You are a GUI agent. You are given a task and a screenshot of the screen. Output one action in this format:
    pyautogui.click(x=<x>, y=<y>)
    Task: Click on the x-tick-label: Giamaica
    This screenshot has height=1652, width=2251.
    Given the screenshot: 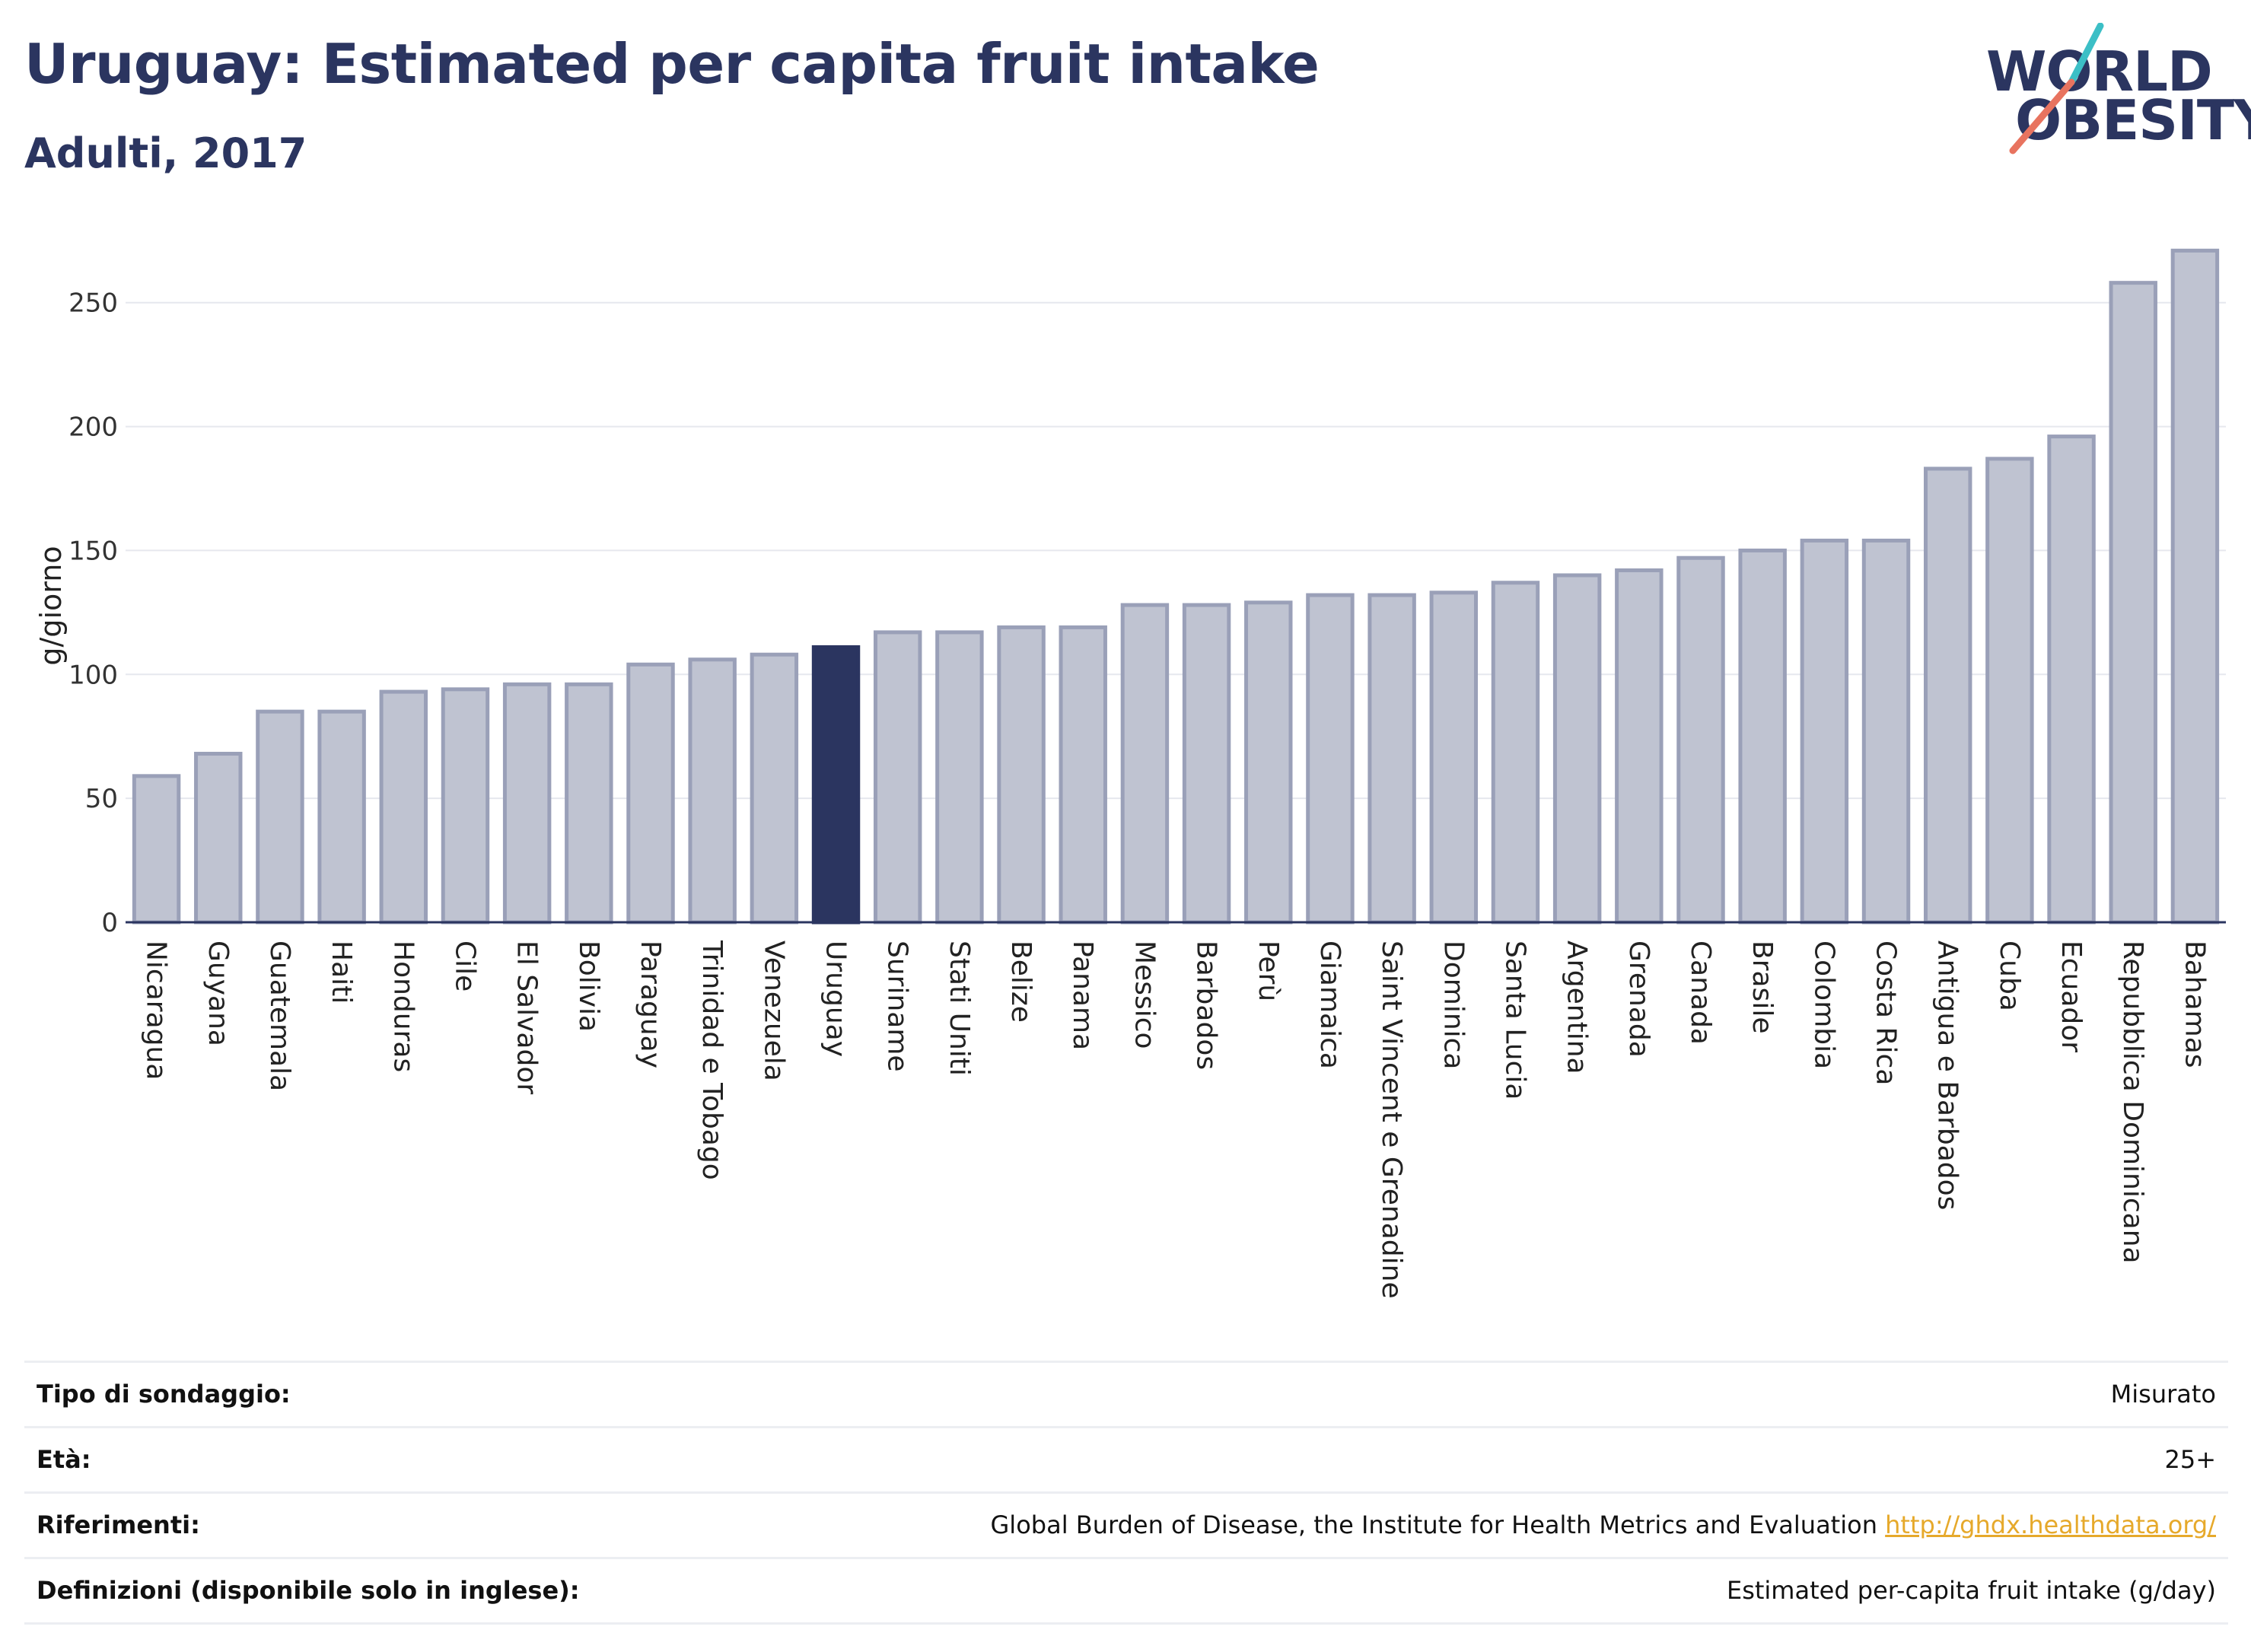 What is the action you would take?
    pyautogui.click(x=1329, y=1005)
    